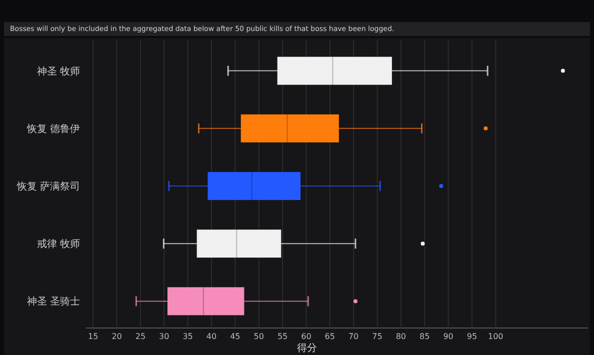 This screenshot has width=594, height=355. Describe the element at coordinates (448, 336) in the screenshot. I see `x-tick-label: 90` at that location.